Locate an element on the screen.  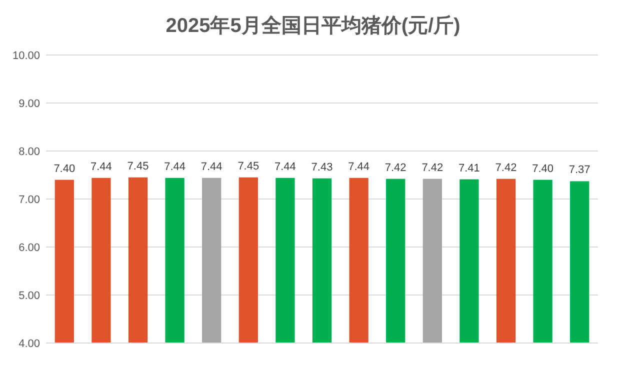
y-tick-label: 9.00 is located at coordinates (29, 104).